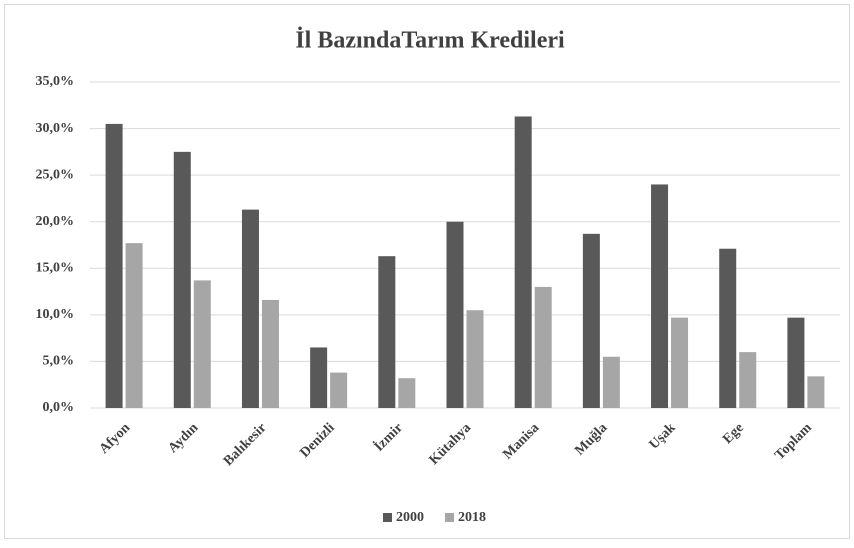 This screenshot has height=548, width=854. I want to click on legend-label: 2000, so click(410, 517).